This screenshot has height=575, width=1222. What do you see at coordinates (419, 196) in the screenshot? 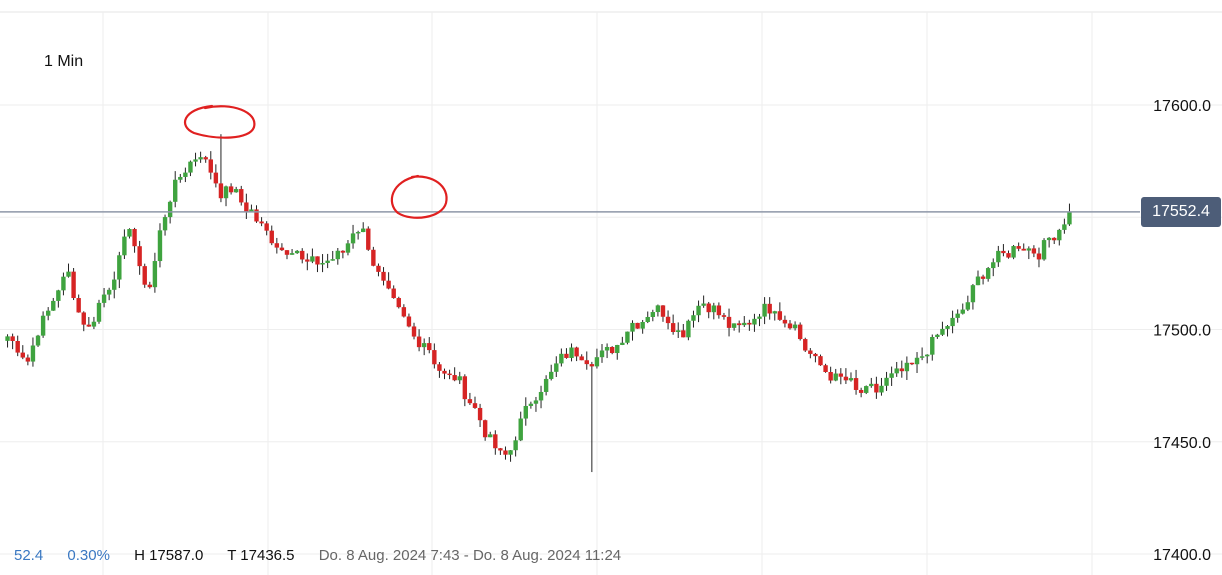
I see `annotation-circle-lower-high` at bounding box center [419, 196].